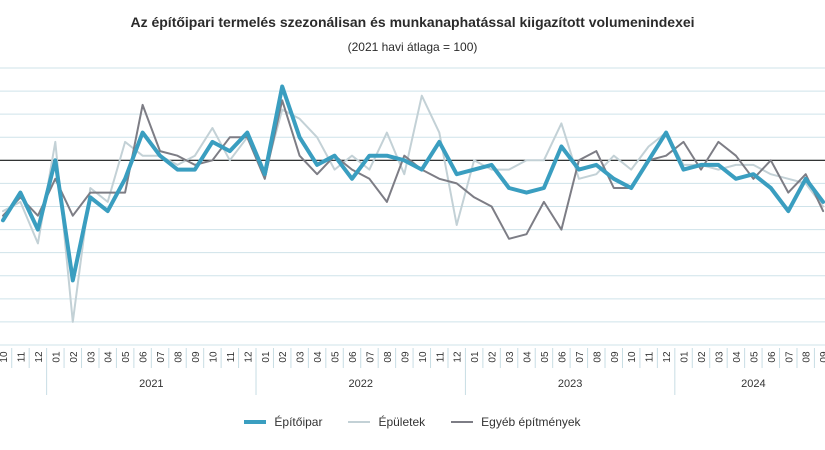 The image size is (825, 450). What do you see at coordinates (753, 384) in the screenshot?
I see `year-label: 2024` at bounding box center [753, 384].